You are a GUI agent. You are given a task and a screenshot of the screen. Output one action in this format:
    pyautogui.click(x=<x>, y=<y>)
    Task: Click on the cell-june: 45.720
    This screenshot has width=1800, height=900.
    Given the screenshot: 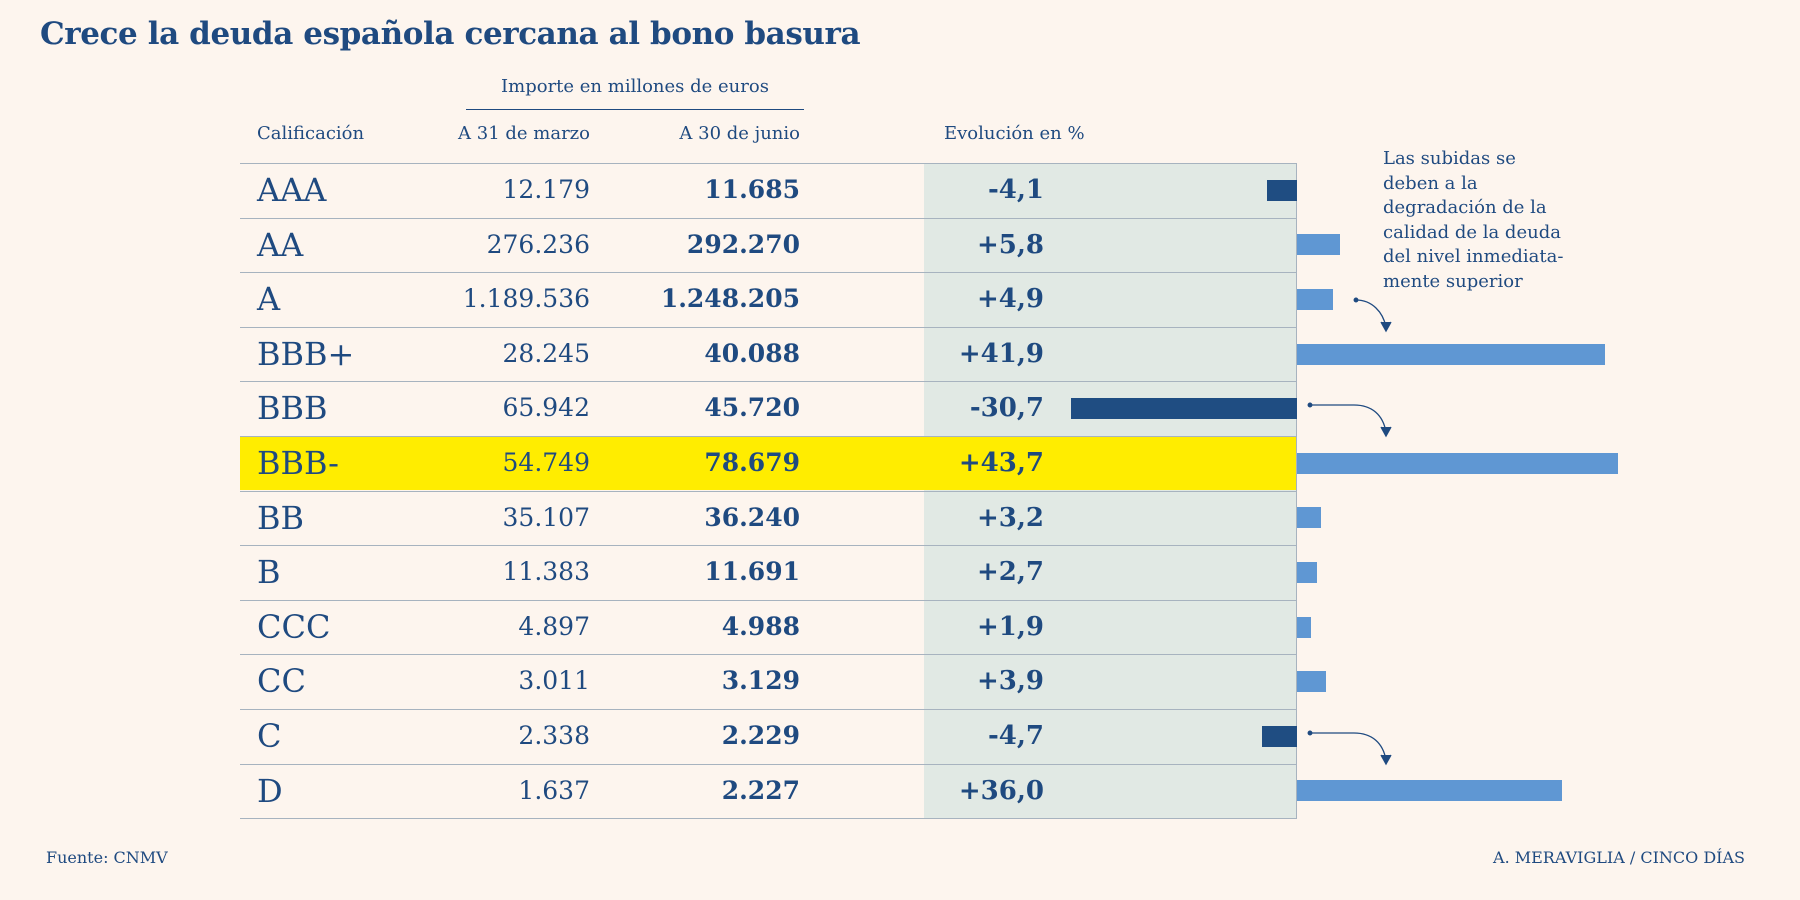 What is the action you would take?
    pyautogui.click(x=752, y=408)
    